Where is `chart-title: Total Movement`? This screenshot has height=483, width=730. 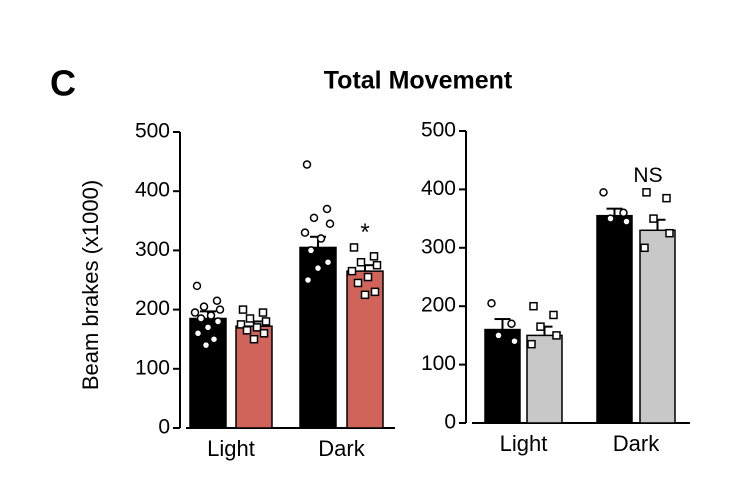 chart-title: Total Movement is located at coordinates (418, 81).